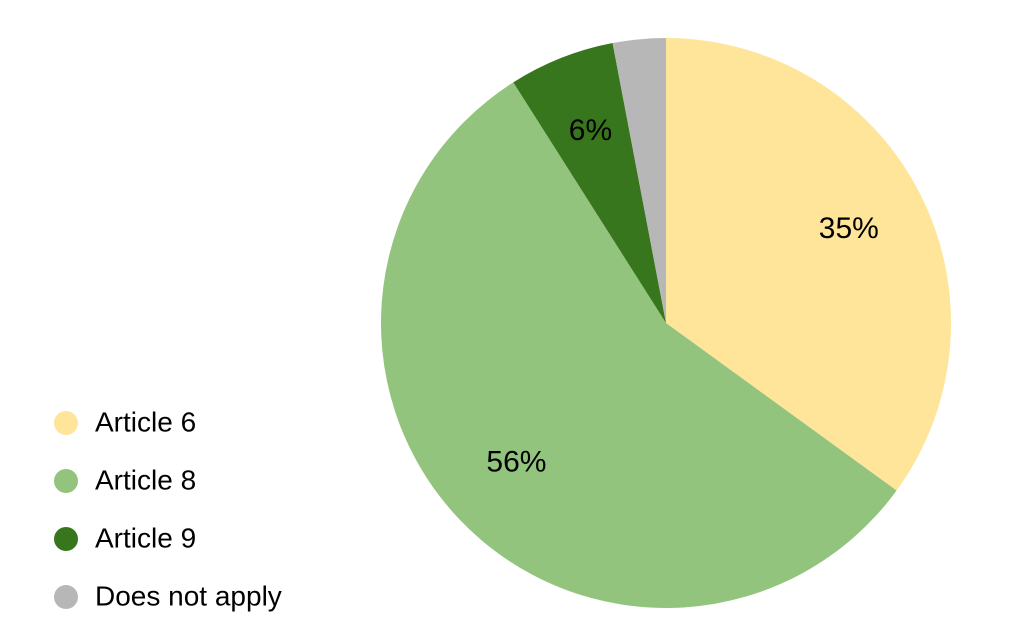 This screenshot has width=1024, height=634. I want to click on legend-label: Article 6, so click(145, 421).